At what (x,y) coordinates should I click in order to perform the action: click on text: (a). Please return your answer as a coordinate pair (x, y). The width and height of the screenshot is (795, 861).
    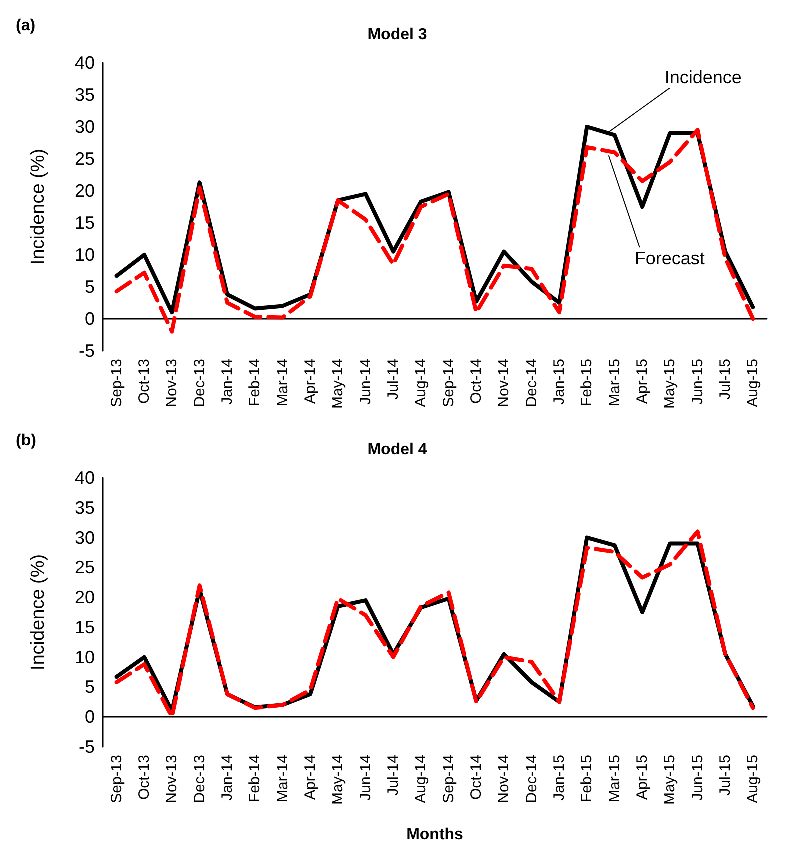
    Looking at the image, I should click on (26, 26).